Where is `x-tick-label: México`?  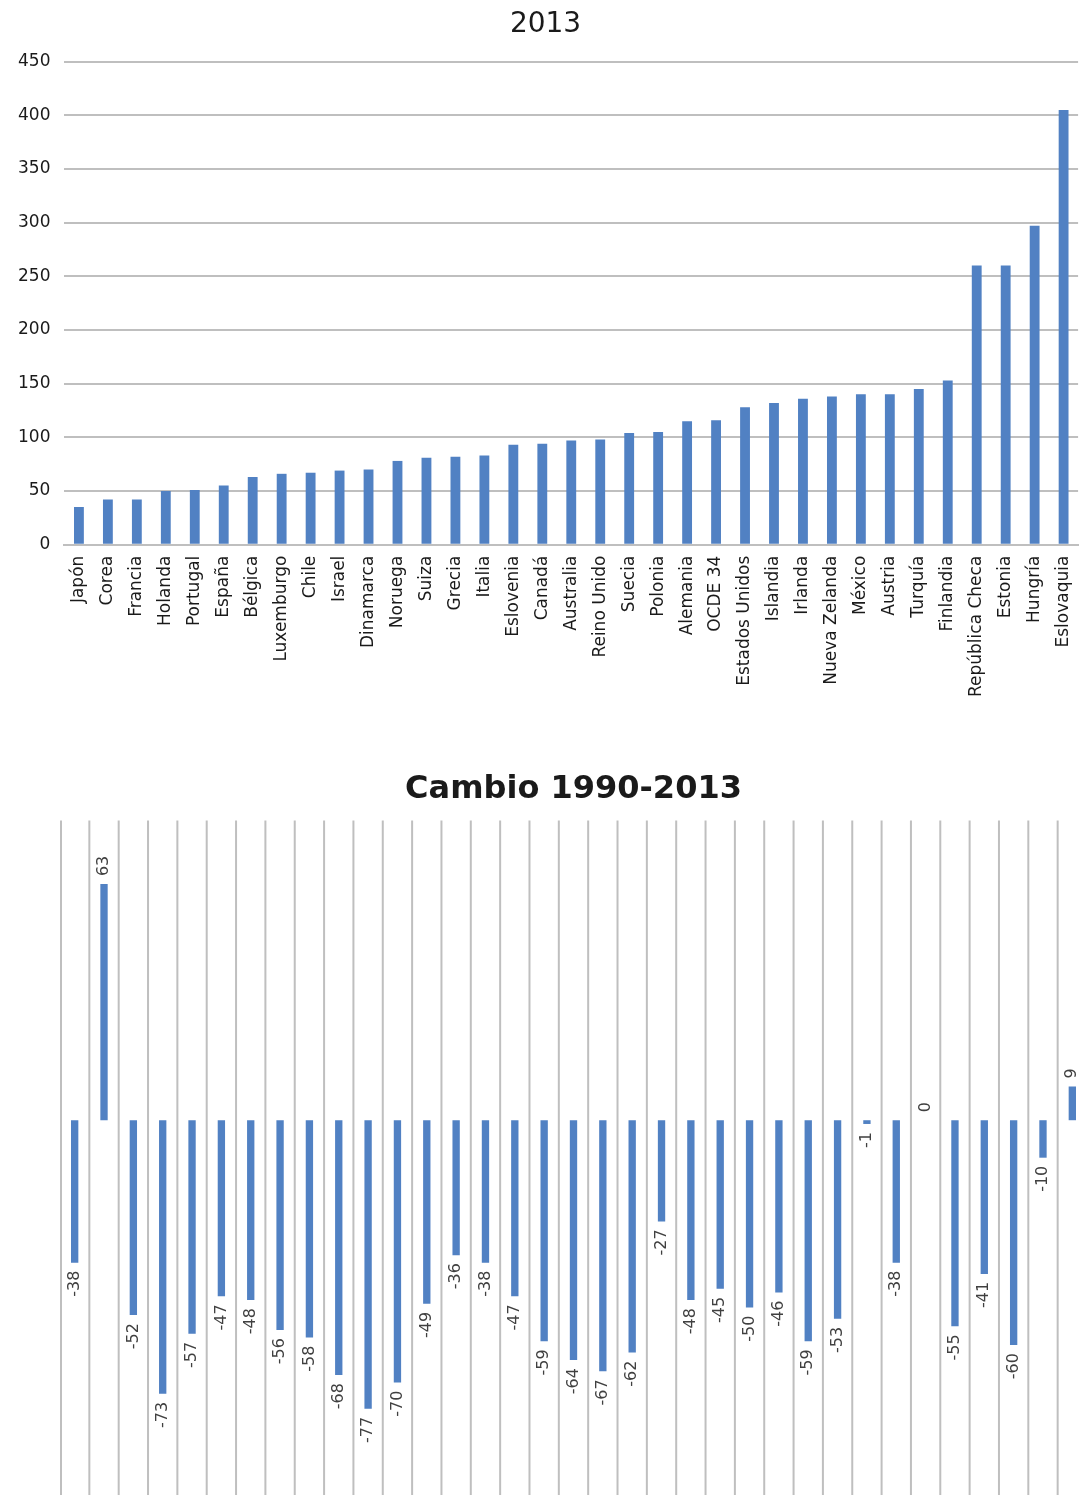 x-tick-label: México is located at coordinates (859, 585).